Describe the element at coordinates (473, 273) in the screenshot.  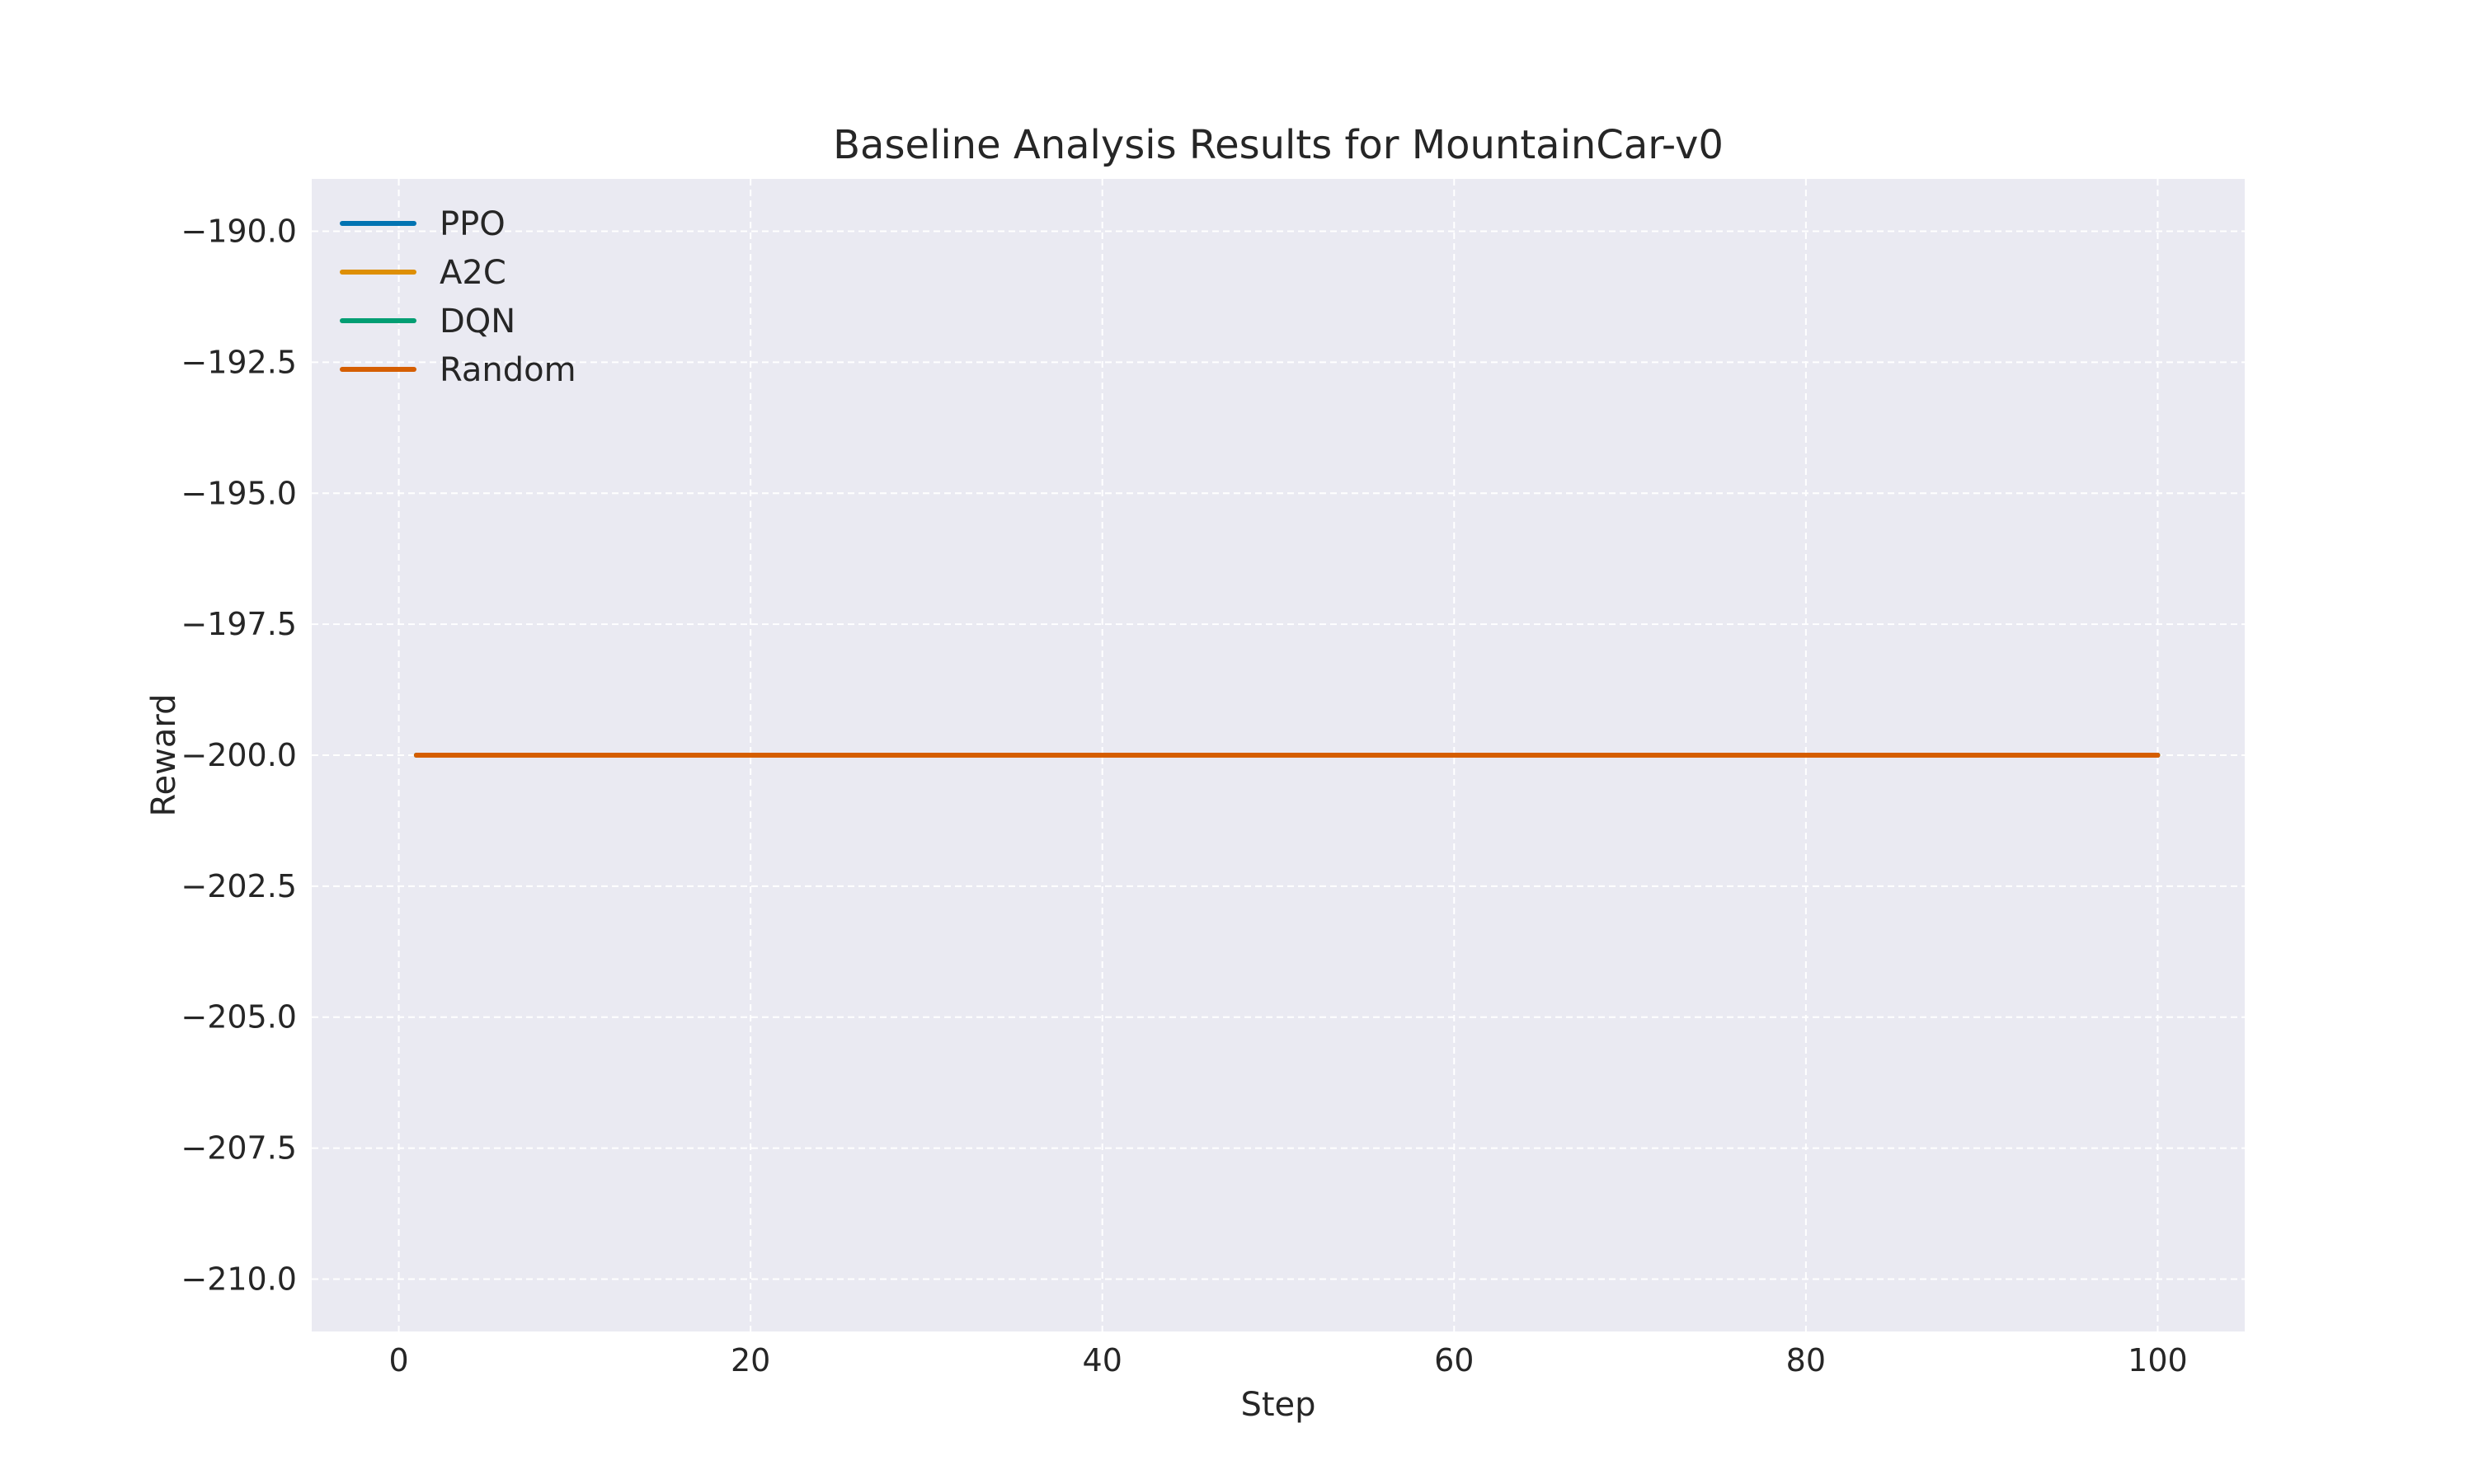
I see `legend-label: A2C` at that location.